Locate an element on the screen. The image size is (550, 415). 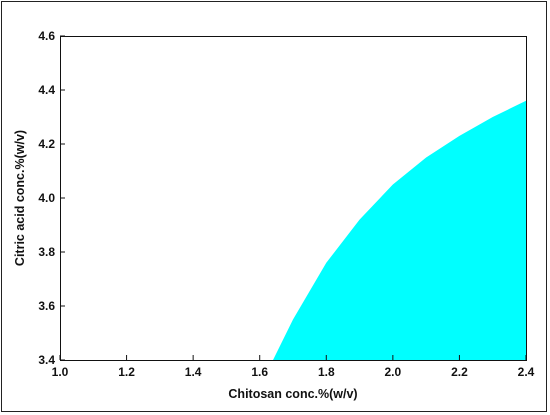
y-tick-label: 4.0 is located at coordinates (46, 198).